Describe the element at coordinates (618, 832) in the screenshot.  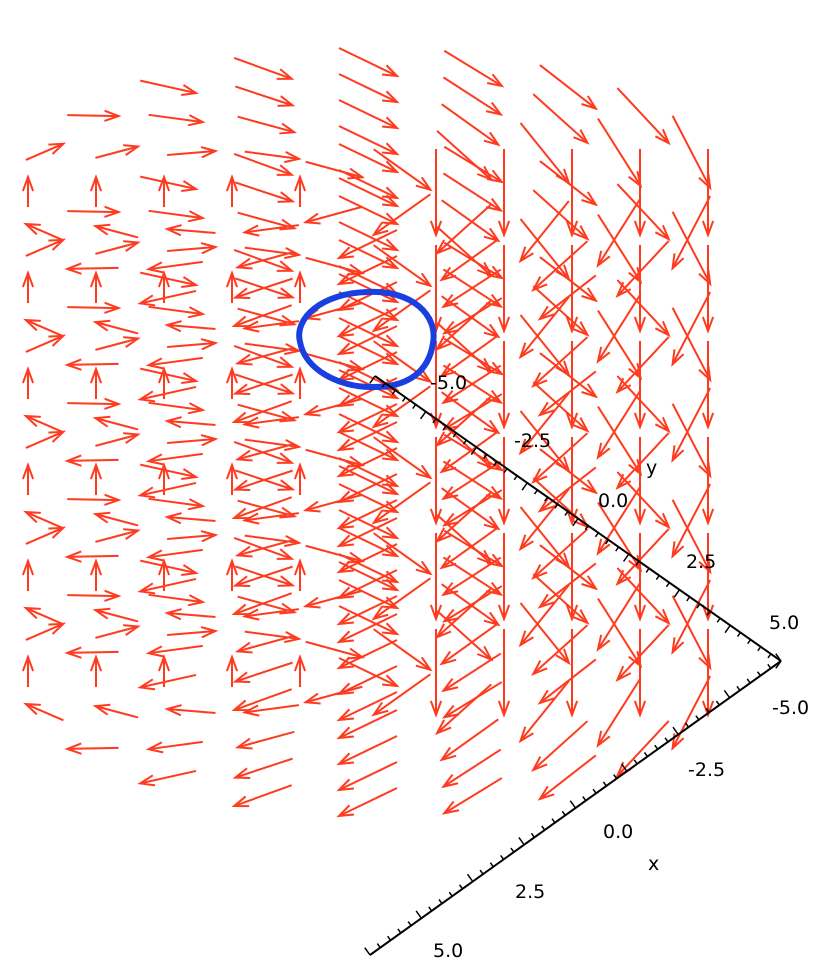
I see `x-tick-label: 0.0` at that location.